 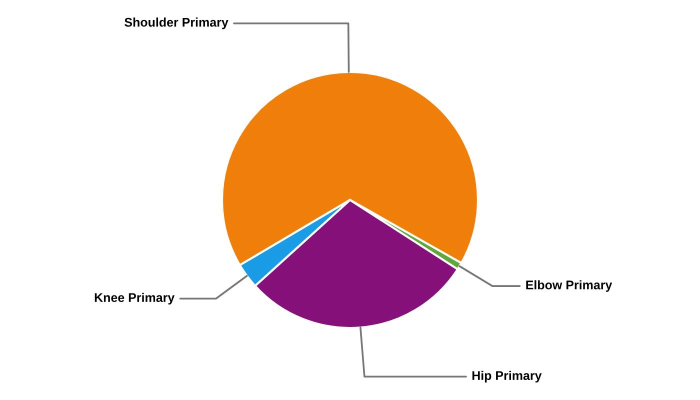 I want to click on slice-label: Shoulder Primary, so click(x=176, y=24).